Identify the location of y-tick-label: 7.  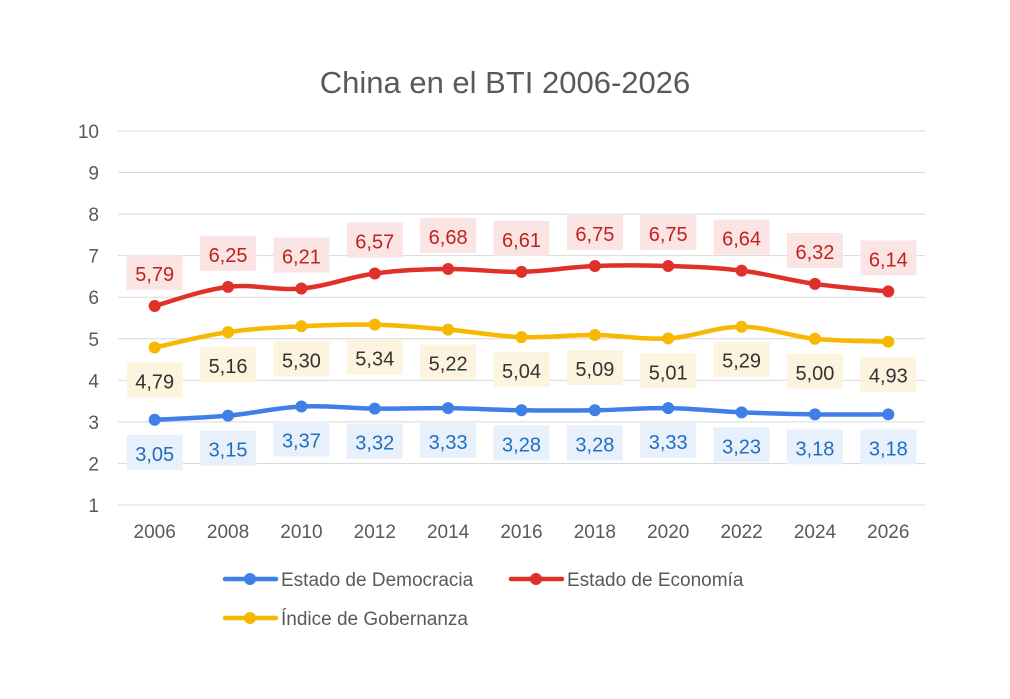
(93, 257).